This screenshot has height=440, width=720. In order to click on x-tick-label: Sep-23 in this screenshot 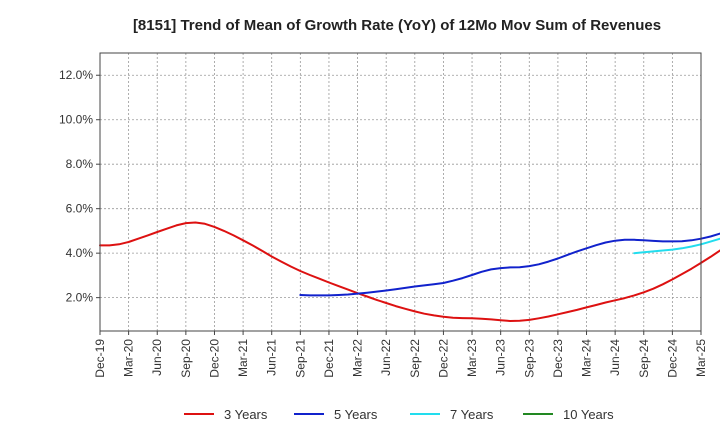, I will do `click(529, 358)`.